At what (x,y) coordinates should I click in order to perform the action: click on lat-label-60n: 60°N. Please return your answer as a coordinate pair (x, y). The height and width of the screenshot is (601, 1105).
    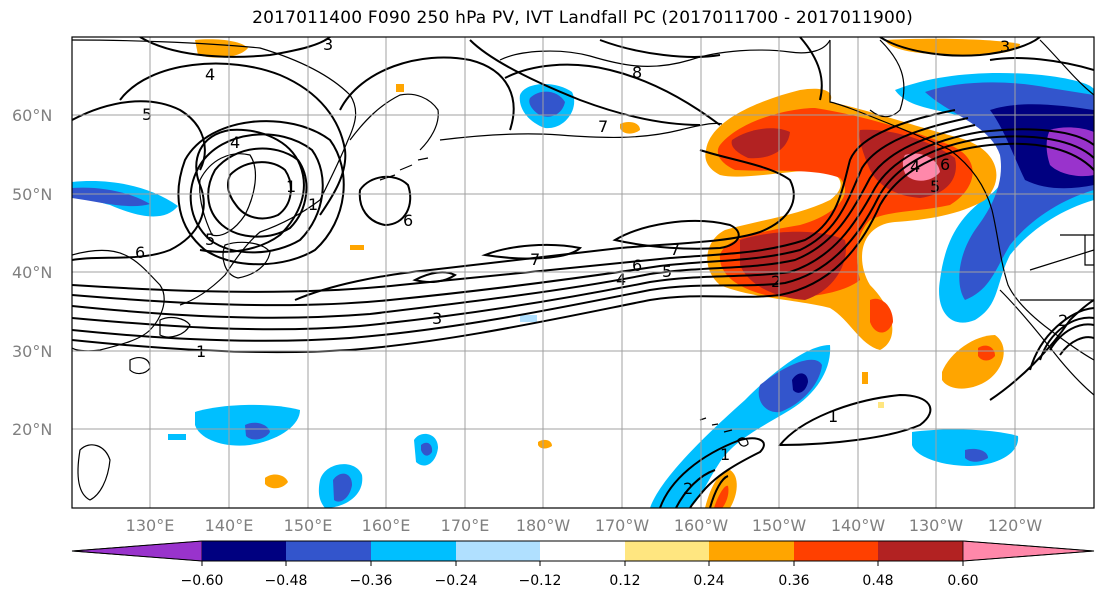
    Looking at the image, I should click on (32, 115).